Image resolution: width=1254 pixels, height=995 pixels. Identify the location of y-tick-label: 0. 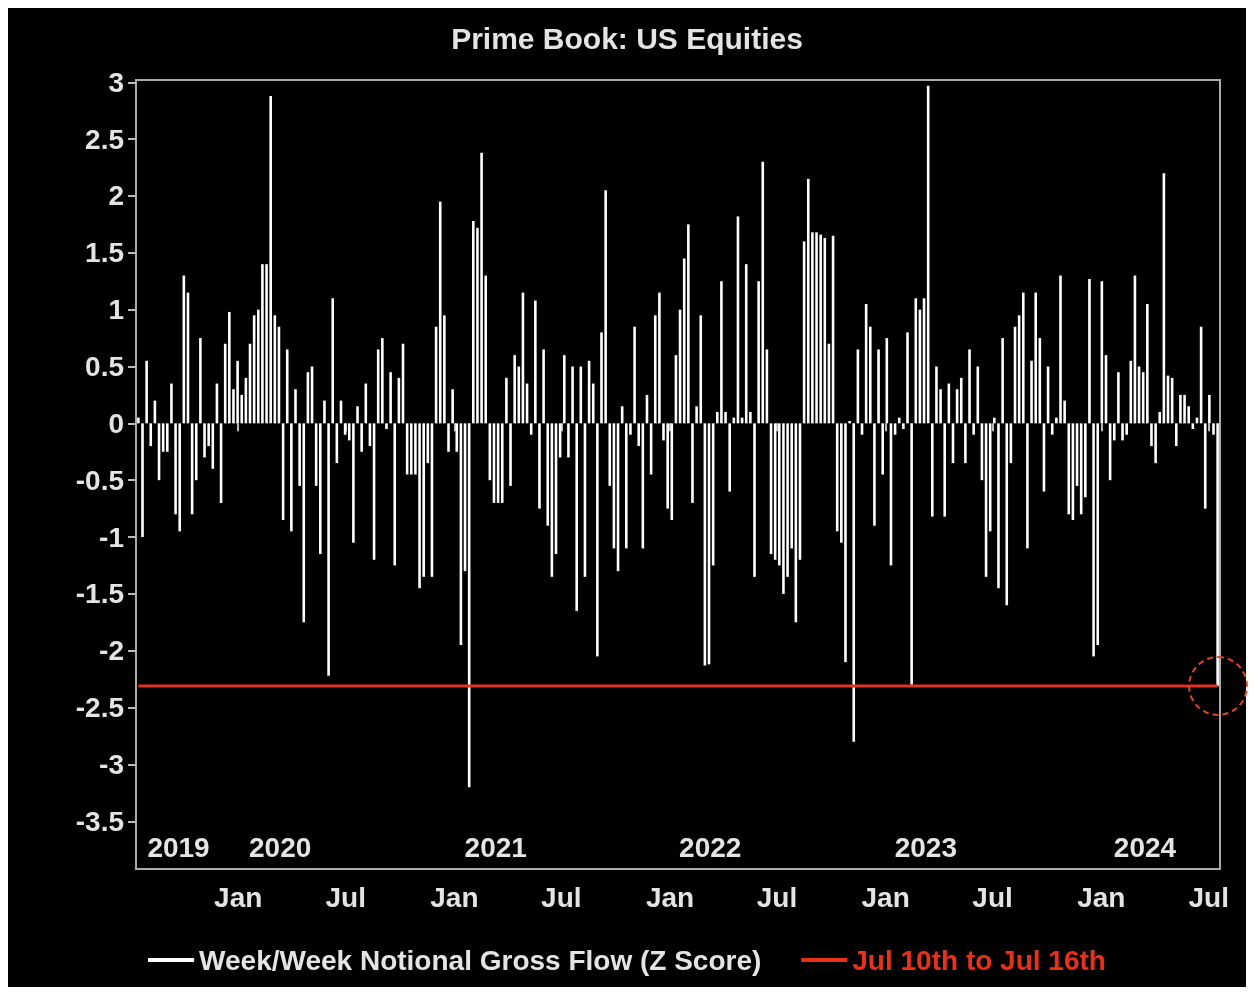
(116, 423).